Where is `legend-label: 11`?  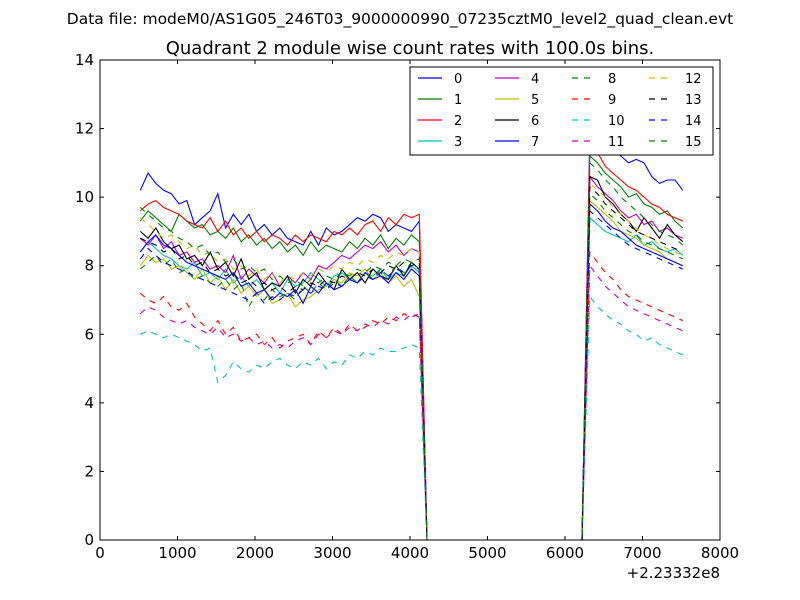 legend-label: 11 is located at coordinates (616, 142).